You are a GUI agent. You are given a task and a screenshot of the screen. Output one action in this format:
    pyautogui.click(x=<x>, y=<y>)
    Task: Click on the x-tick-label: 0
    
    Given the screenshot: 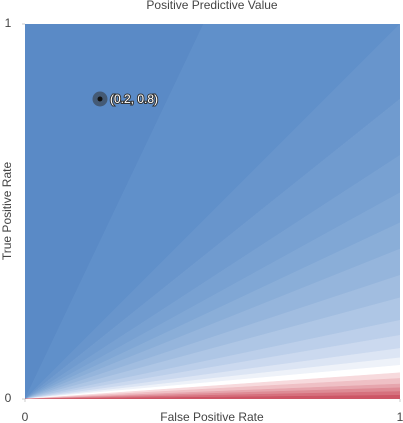 What is the action you would take?
    pyautogui.click(x=25, y=416)
    